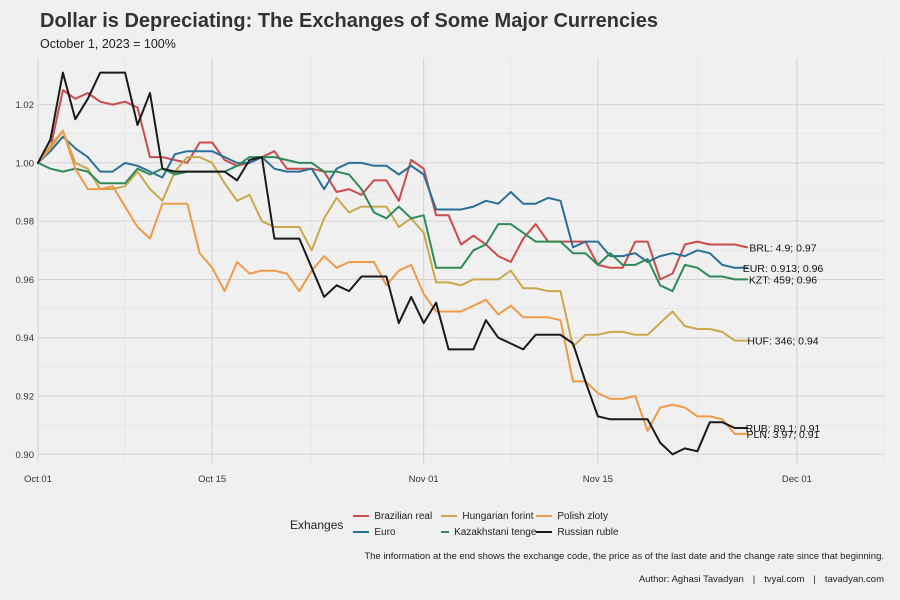  I want to click on y-axis-tick-labels: 0.90 0.92 0.94 0.96 0.98 1.00 1.02, so click(25, 280).